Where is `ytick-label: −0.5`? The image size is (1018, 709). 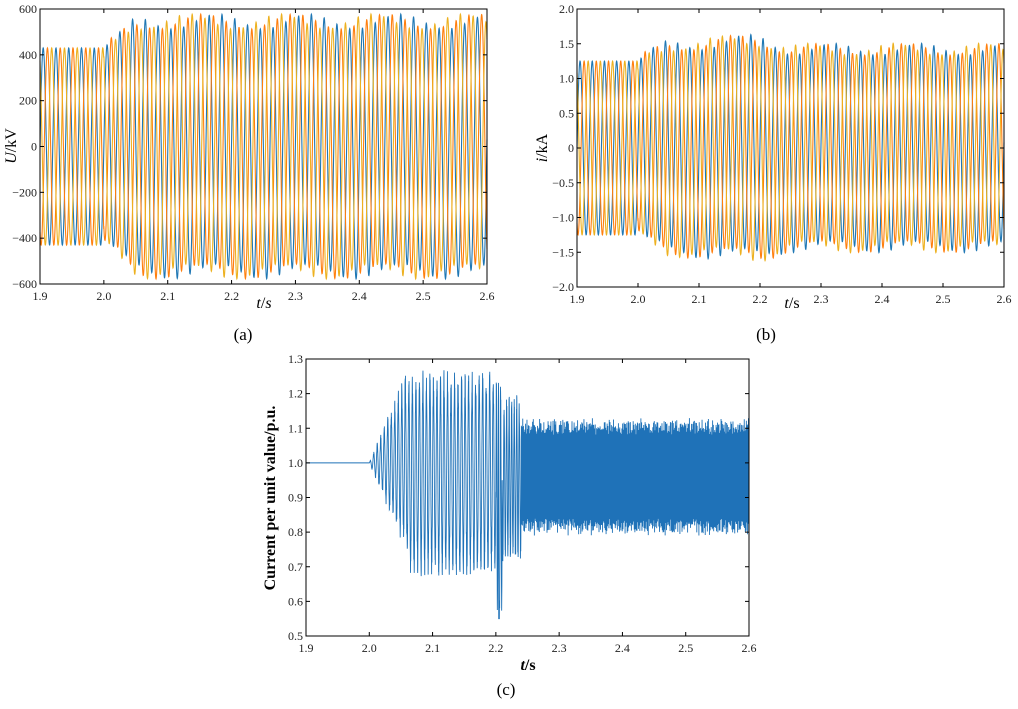 ytick-label: −0.5 is located at coordinates (563, 183).